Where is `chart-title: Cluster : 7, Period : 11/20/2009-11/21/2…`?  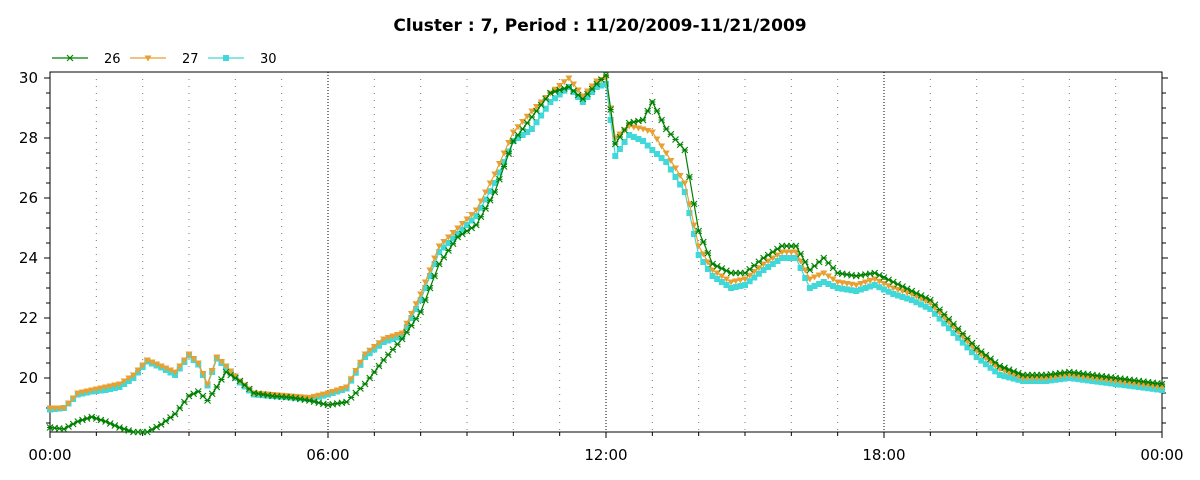 chart-title: Cluster : 7, Period : 11/20/2009-11/21/2… is located at coordinates (599, 26).